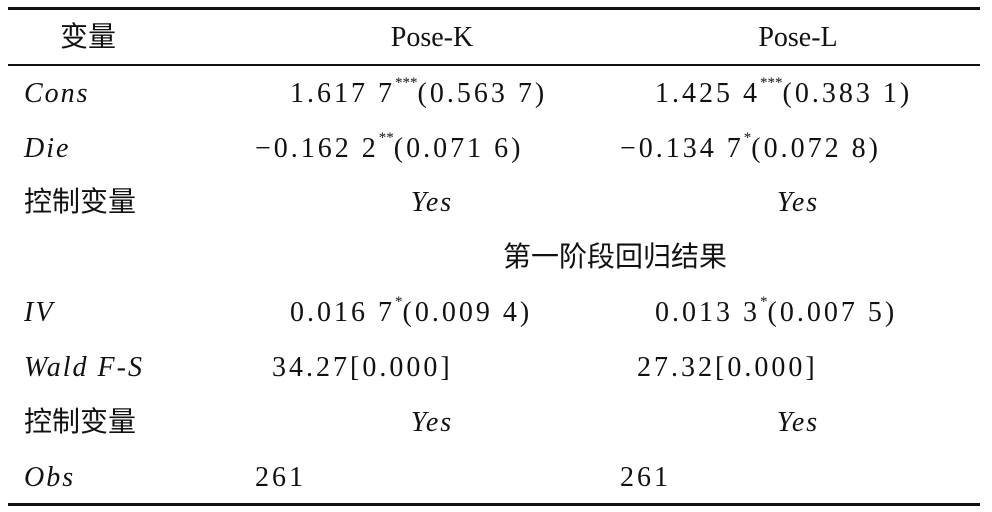 The width and height of the screenshot is (992, 512). I want to click on significance: **, so click(386, 138).